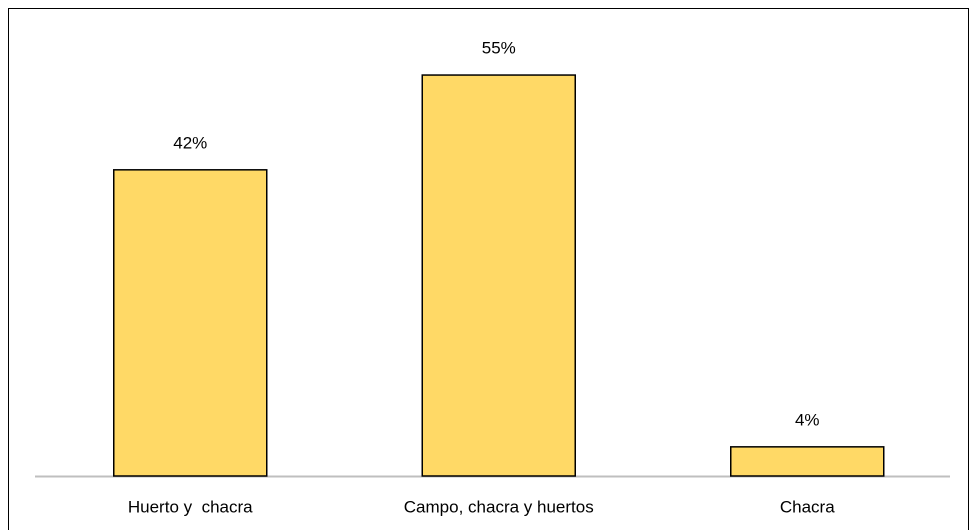 The width and height of the screenshot is (977, 530). Describe the element at coordinates (499, 48) in the screenshot. I see `value-label: 55%` at that location.